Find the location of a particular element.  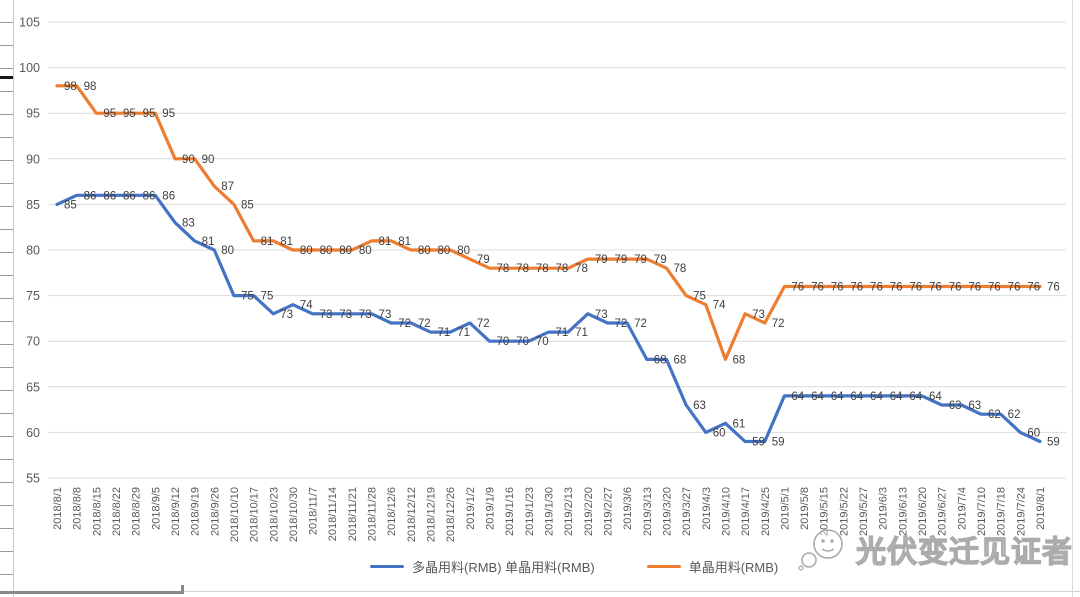

y-axis-tick-label: 55 is located at coordinates (33, 479).